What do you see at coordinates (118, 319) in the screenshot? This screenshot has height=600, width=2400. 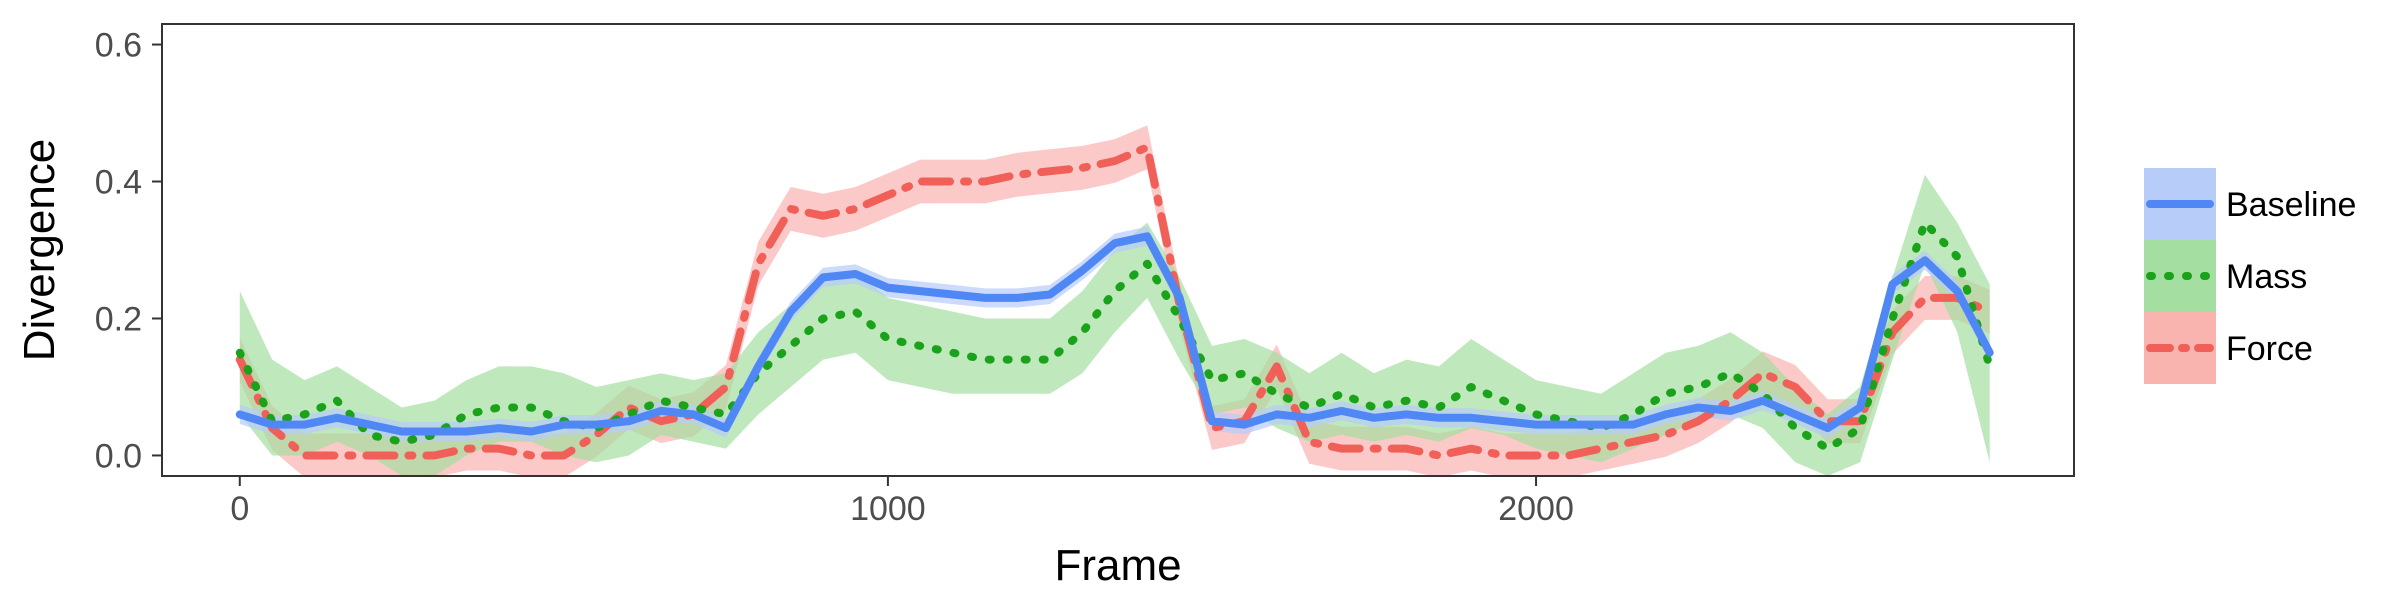 I see `y-tick-label: 0.2` at bounding box center [118, 319].